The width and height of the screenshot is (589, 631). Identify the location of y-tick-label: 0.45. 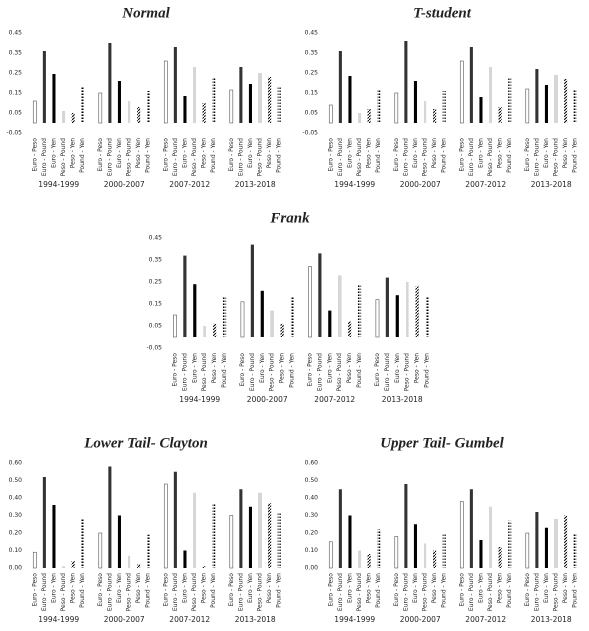
(16, 33).